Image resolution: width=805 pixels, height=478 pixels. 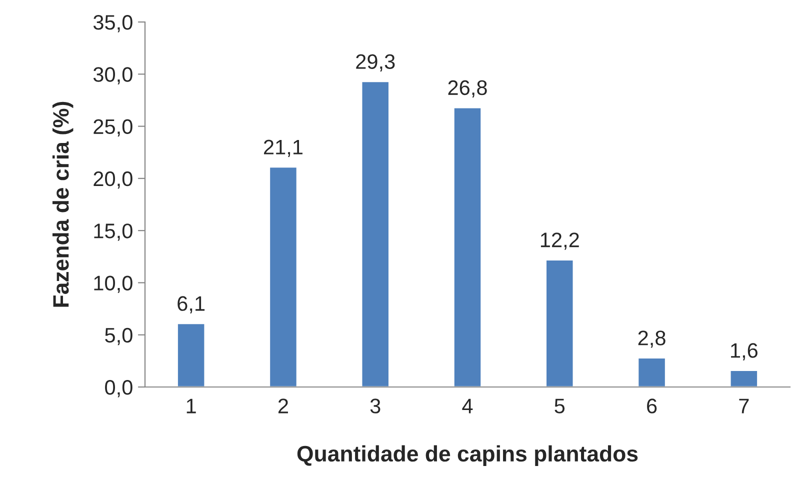 What do you see at coordinates (283, 406) in the screenshot?
I see `x-tick-label: 2` at bounding box center [283, 406].